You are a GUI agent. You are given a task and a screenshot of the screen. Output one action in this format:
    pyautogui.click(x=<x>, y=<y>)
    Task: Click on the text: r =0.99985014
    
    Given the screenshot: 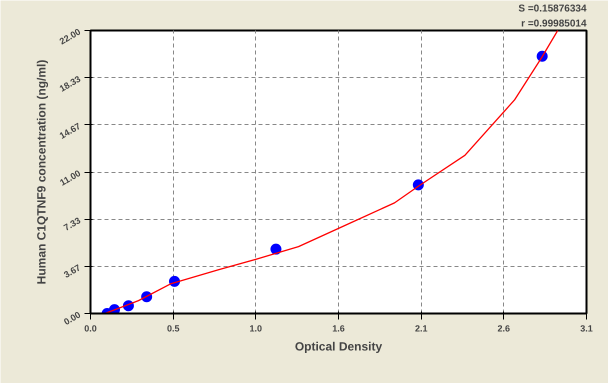 What is the action you would take?
    pyautogui.click(x=554, y=24)
    